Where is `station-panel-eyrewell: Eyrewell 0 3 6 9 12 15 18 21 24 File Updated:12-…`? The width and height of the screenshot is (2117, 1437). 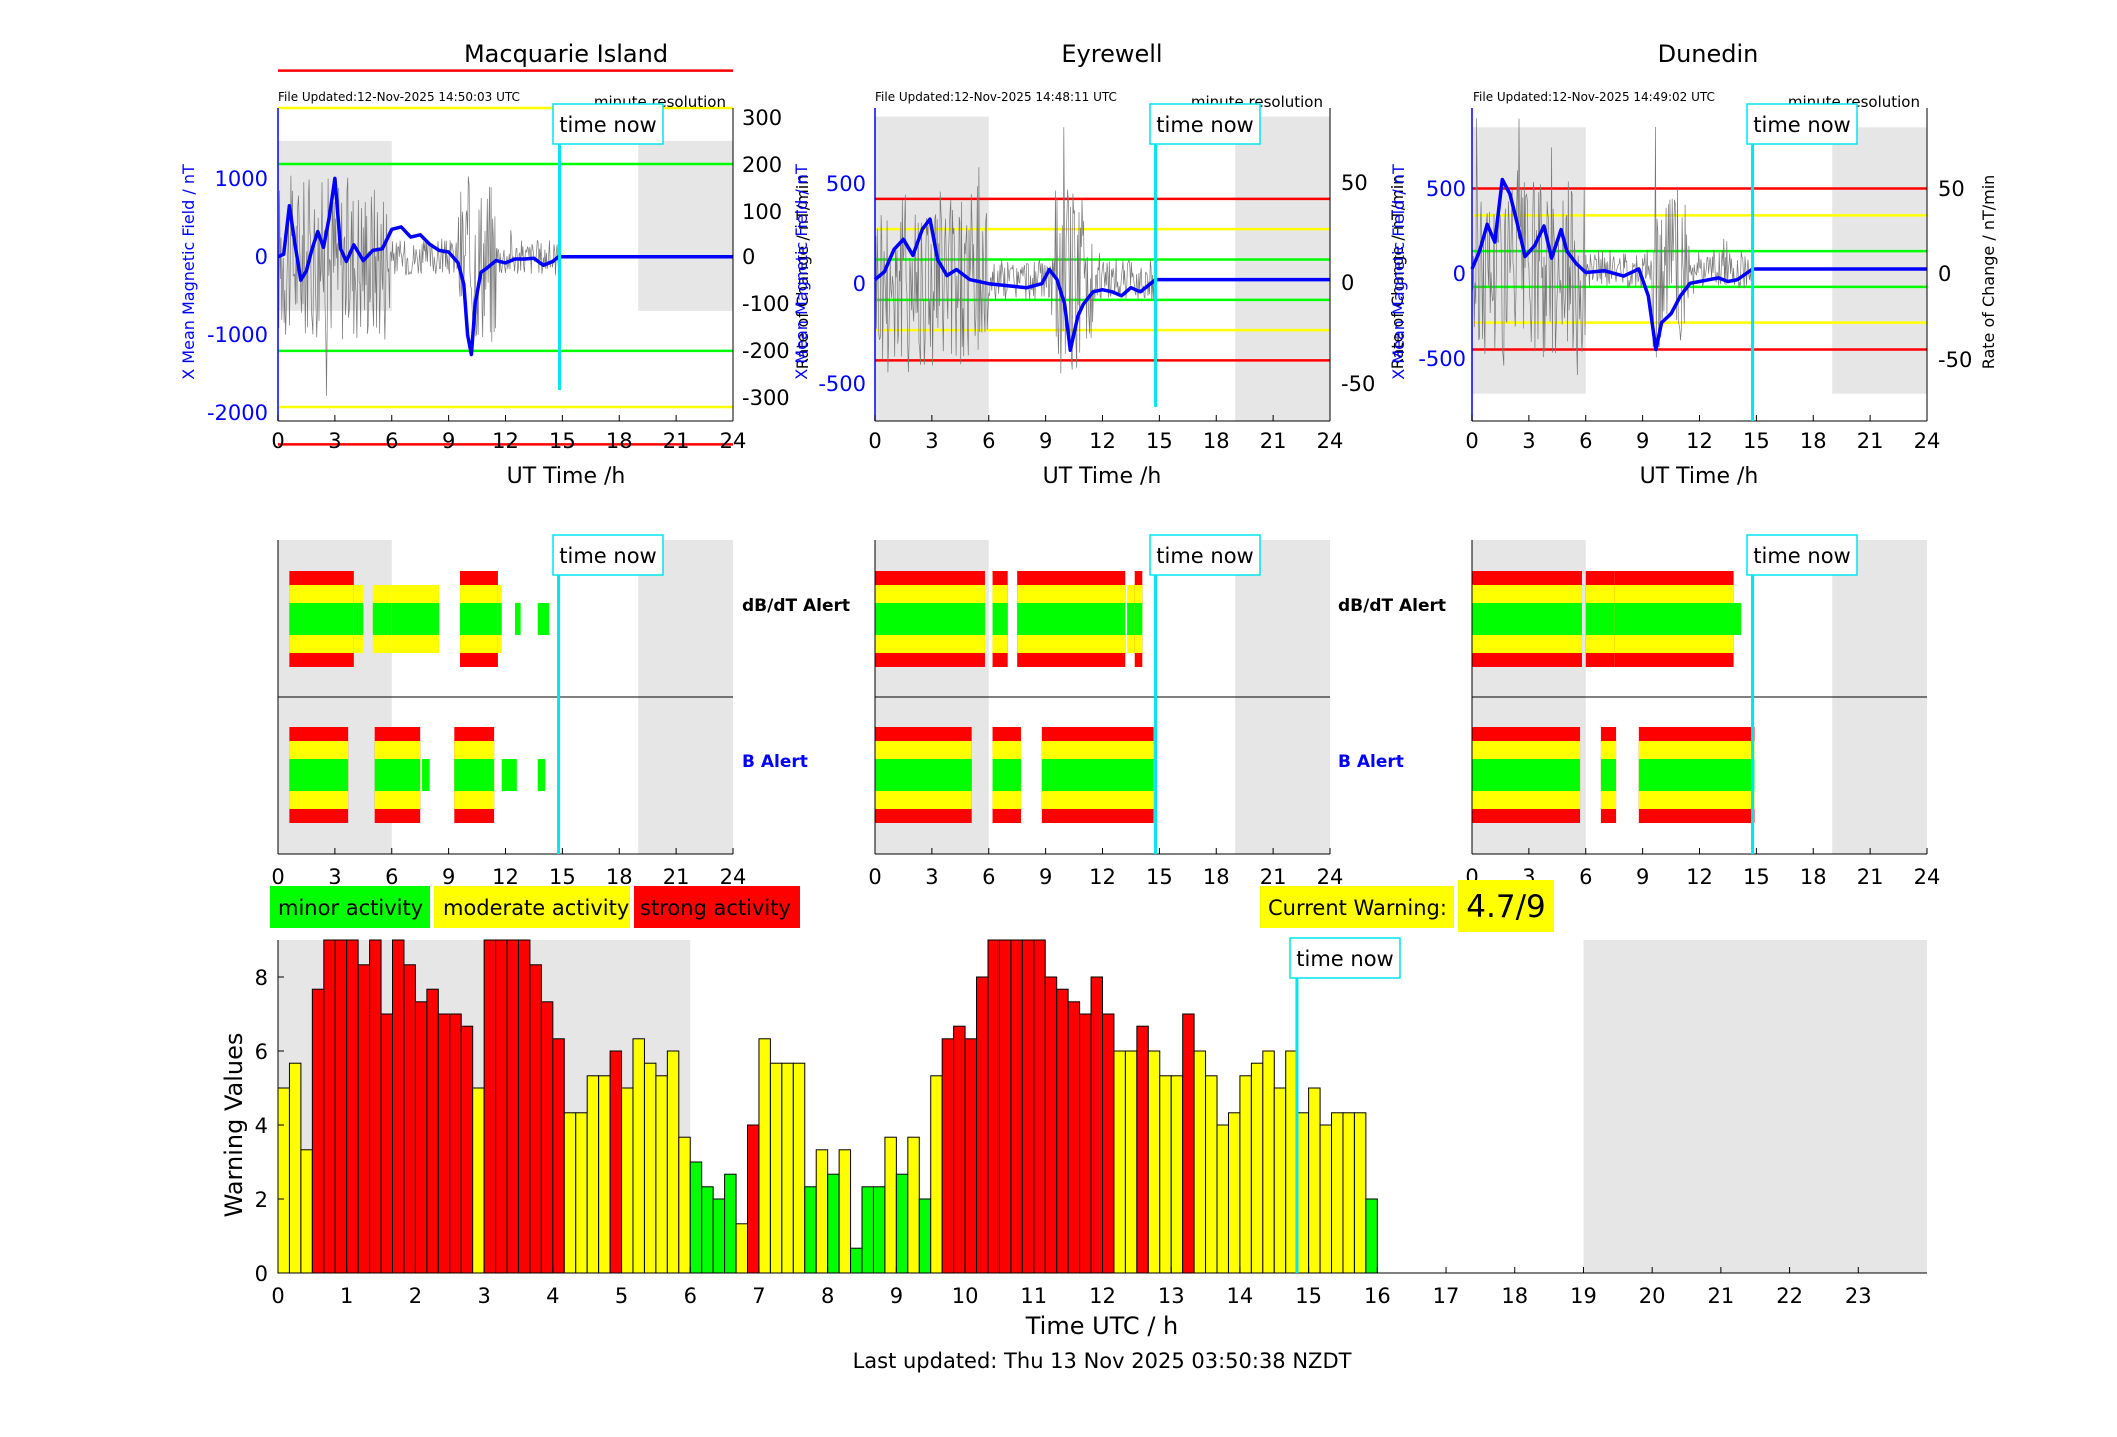 station-panel-eyrewell: Eyrewell 0 3 6 9 12 15 18 21 24 File Updated:12-… is located at coordinates (1099, 264).